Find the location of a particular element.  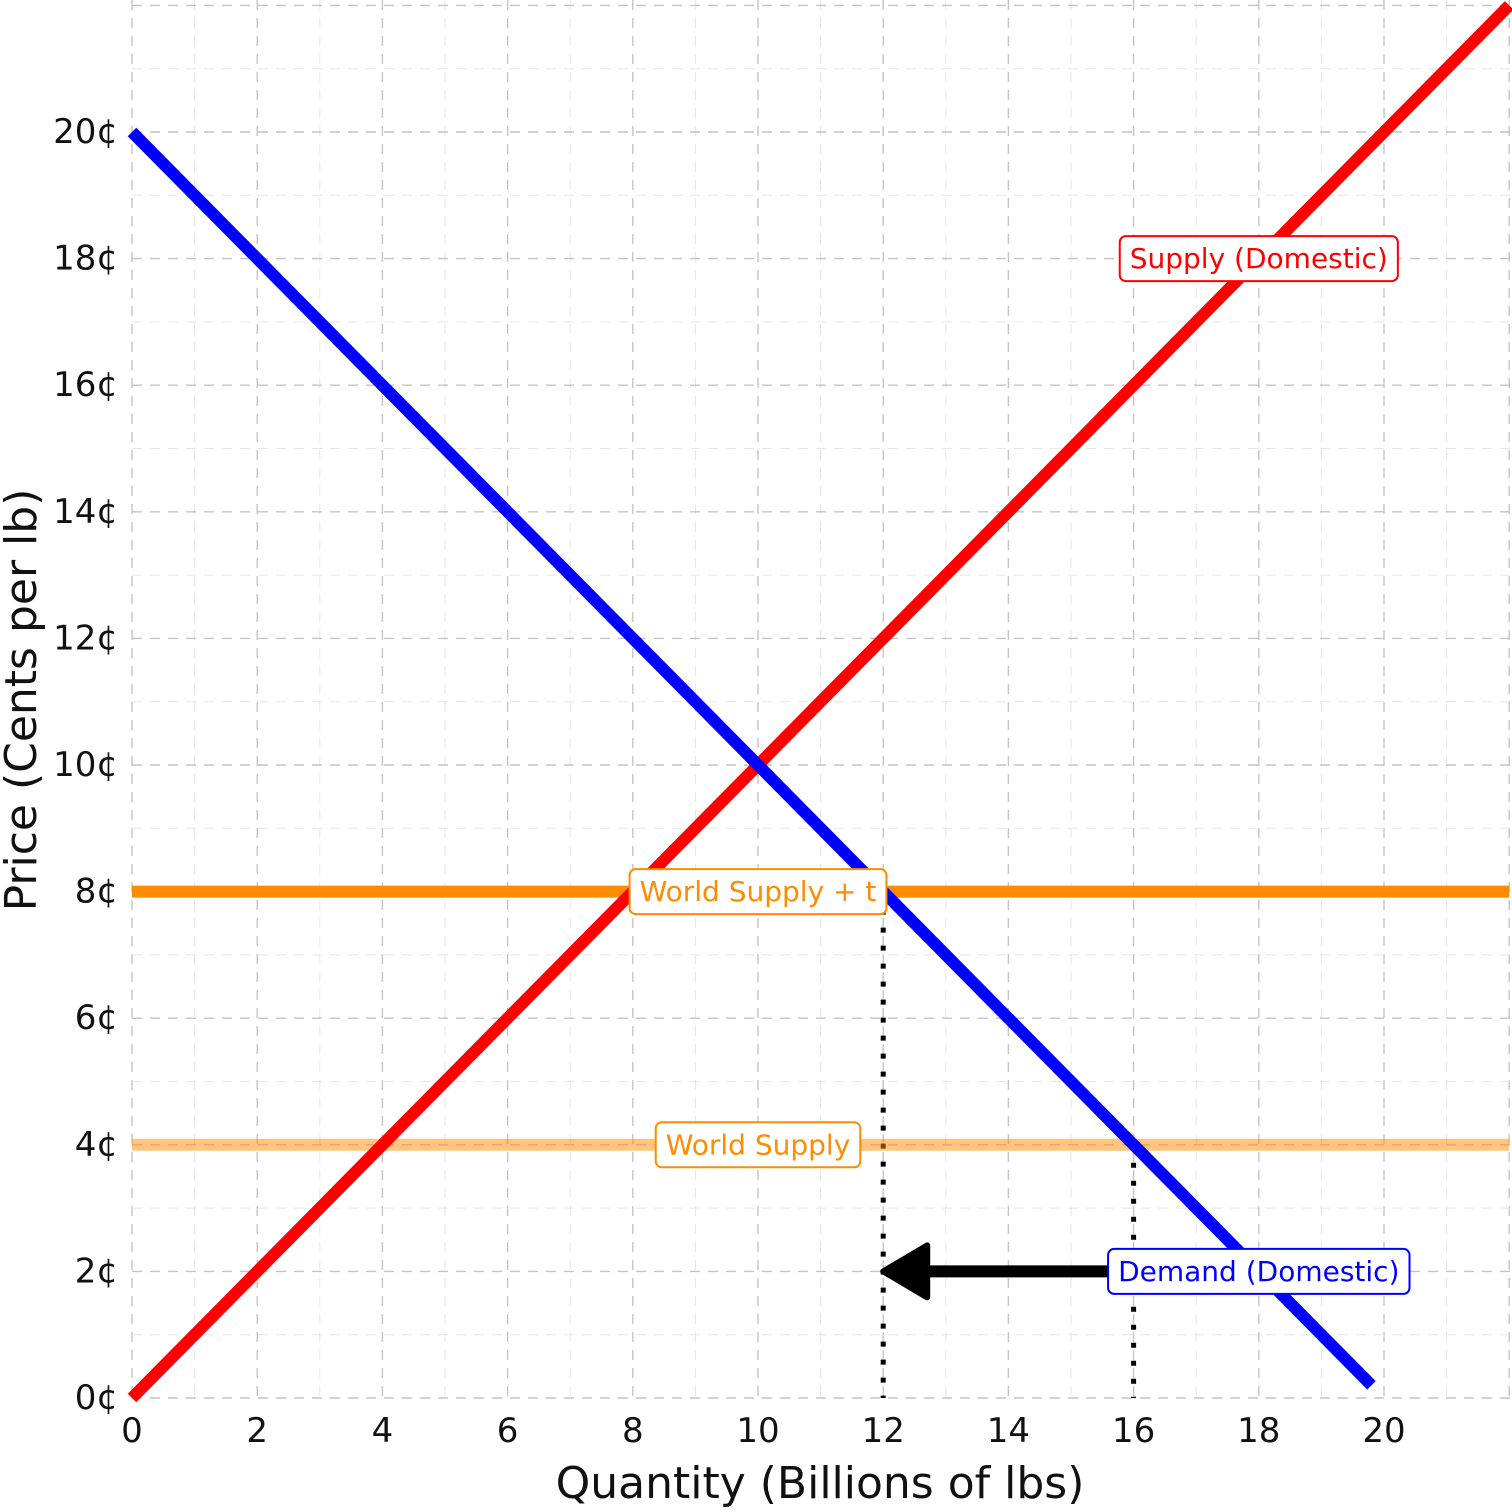

arrow-head is located at coordinates (905, 1271).